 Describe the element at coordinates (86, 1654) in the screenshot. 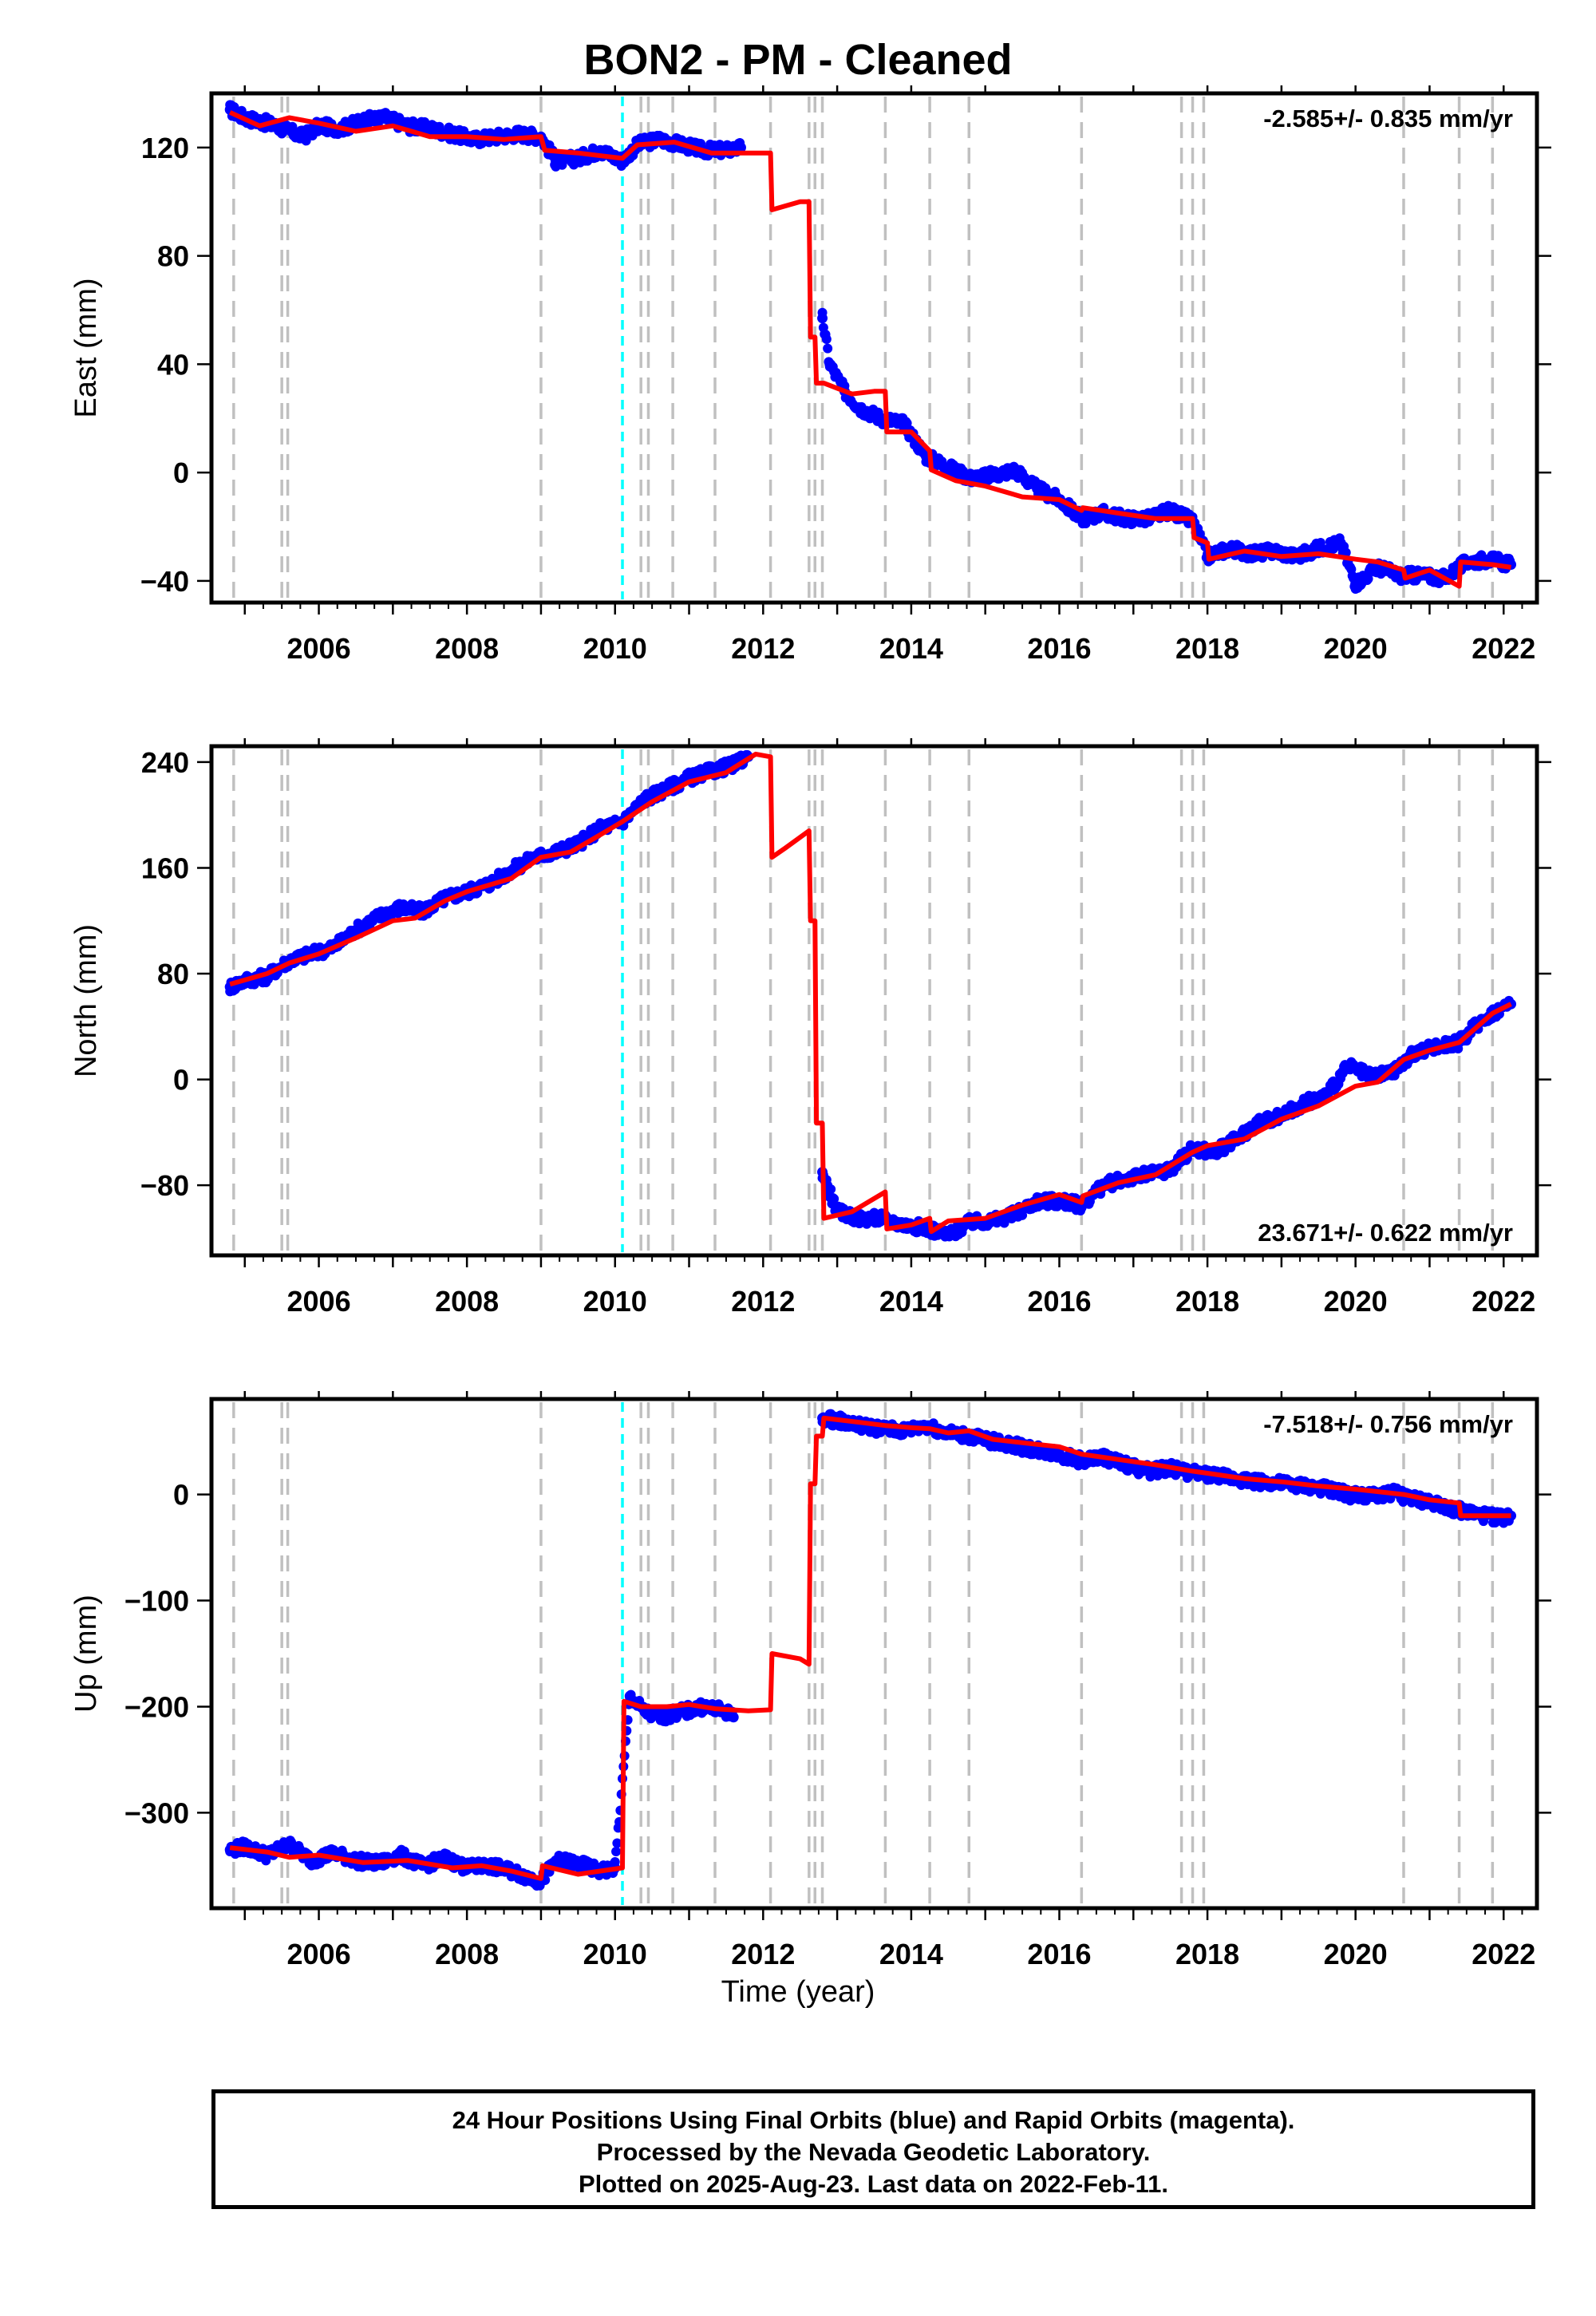

I see `y-axis-label: Up (mm)` at that location.